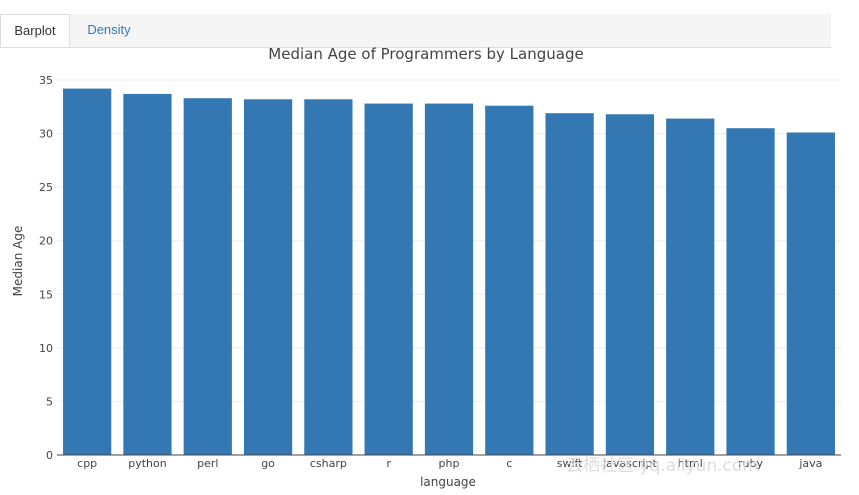 The height and width of the screenshot is (495, 859). What do you see at coordinates (49, 455) in the screenshot?
I see `y-tick-label: 0` at bounding box center [49, 455].